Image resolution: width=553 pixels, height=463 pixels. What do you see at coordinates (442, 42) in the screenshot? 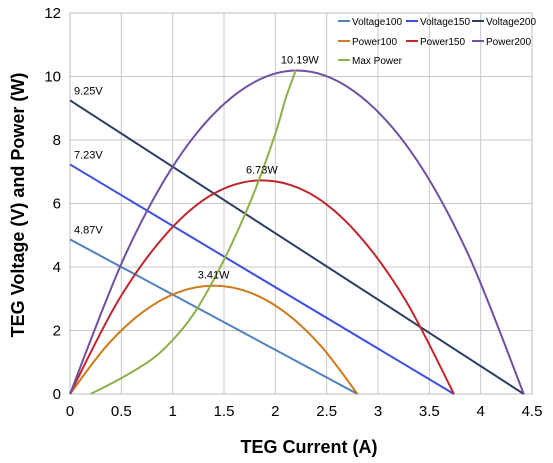
I see `legend-label: Power150` at bounding box center [442, 42].